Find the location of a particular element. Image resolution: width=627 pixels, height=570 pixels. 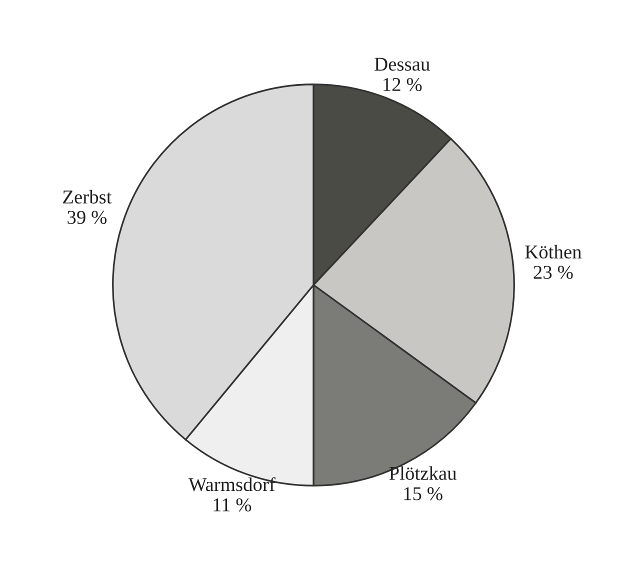

slice-label: Plötzkau is located at coordinates (422, 473).